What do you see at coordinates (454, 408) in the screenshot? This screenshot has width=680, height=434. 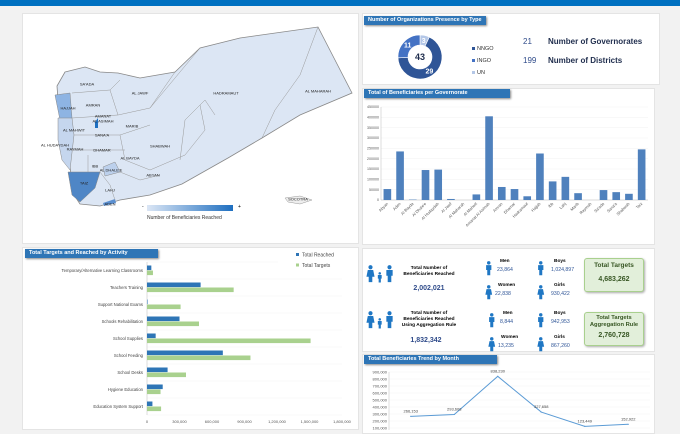 I see `data-label: 293,608` at bounding box center [454, 408].